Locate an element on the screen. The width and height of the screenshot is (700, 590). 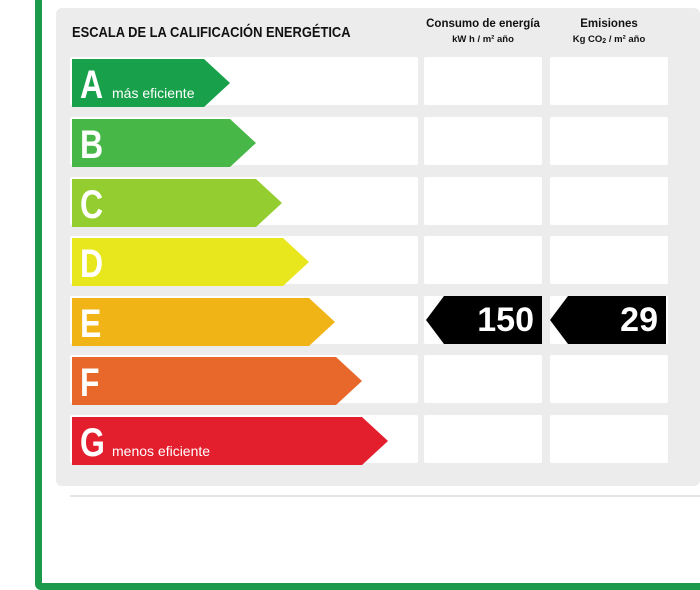
rating-letter: E is located at coordinates (91, 324).